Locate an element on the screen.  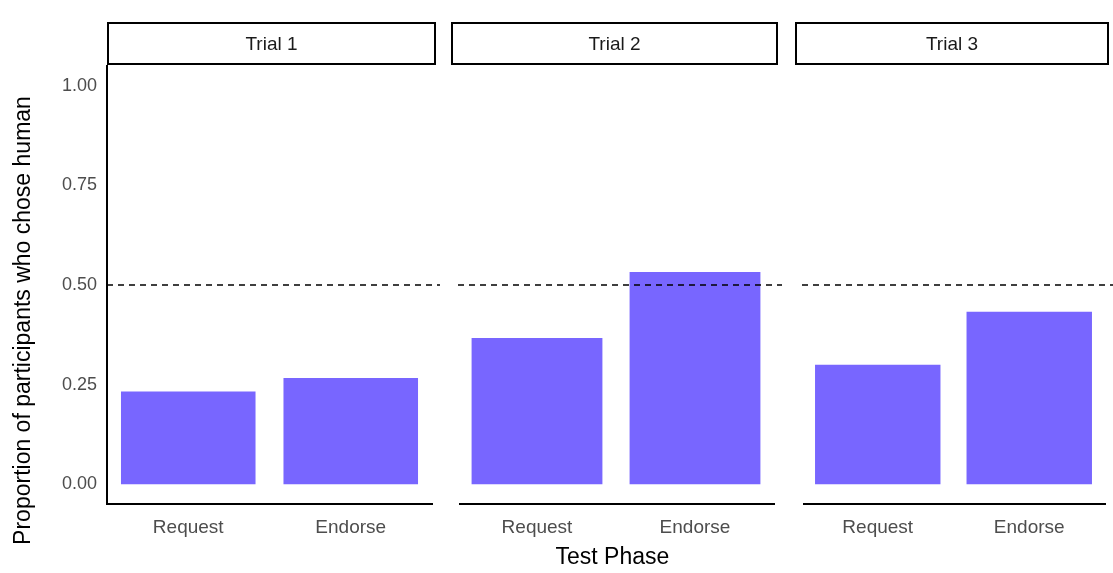
y-tick-label: 0.00 is located at coordinates (79, 483).